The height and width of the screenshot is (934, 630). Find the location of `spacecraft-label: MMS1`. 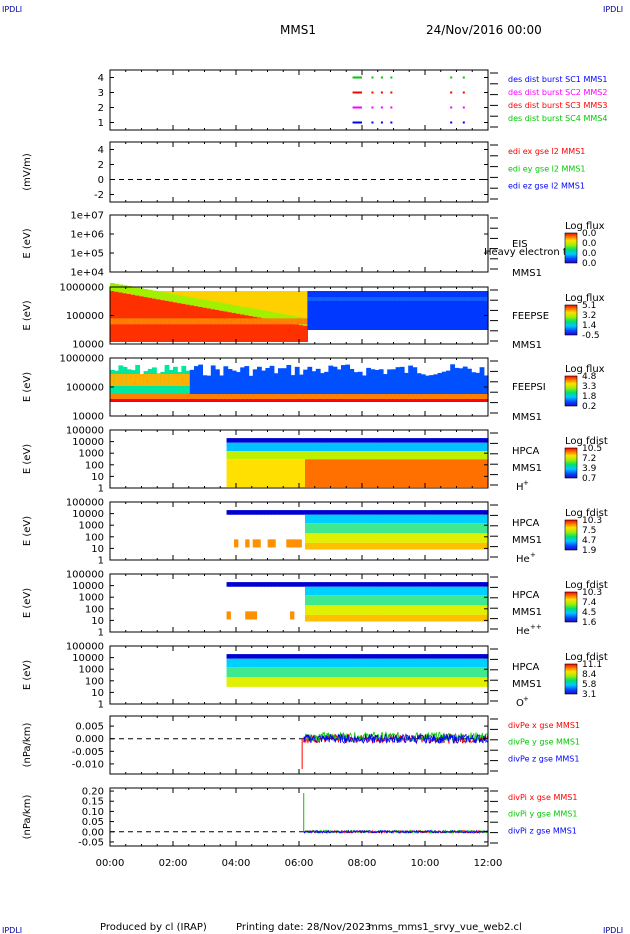

spacecraft-label: MMS1 is located at coordinates (527, 684).